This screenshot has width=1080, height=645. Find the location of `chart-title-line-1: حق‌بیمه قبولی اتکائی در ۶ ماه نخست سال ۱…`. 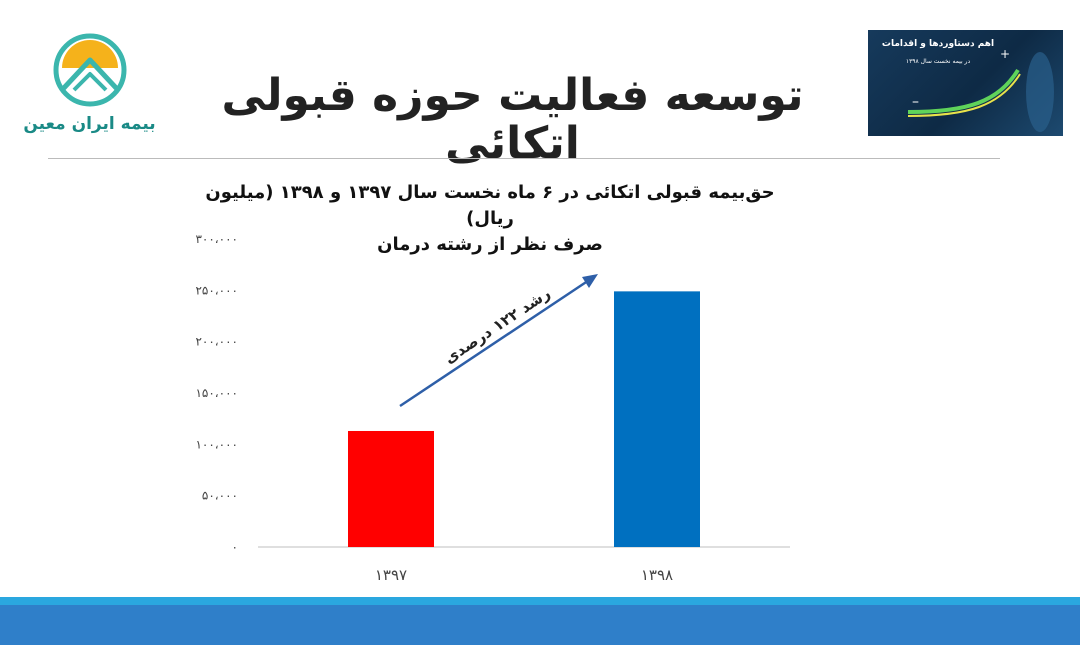

chart-title-line-1: حق‌بیمه قبولی اتکائی در ۶ ماه نخست سال ۱… is located at coordinates (490, 206).